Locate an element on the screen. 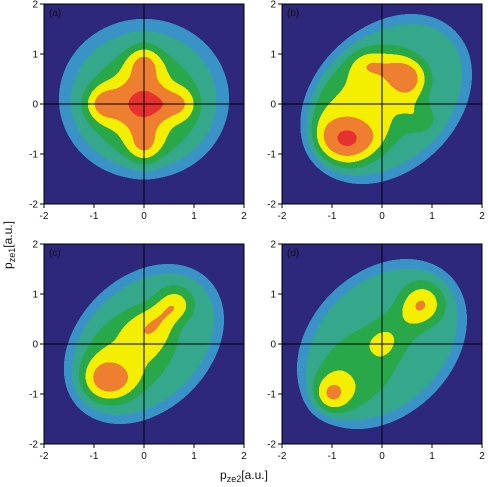 The height and width of the screenshot is (487, 488). panel is located at coordinates (387, 99).